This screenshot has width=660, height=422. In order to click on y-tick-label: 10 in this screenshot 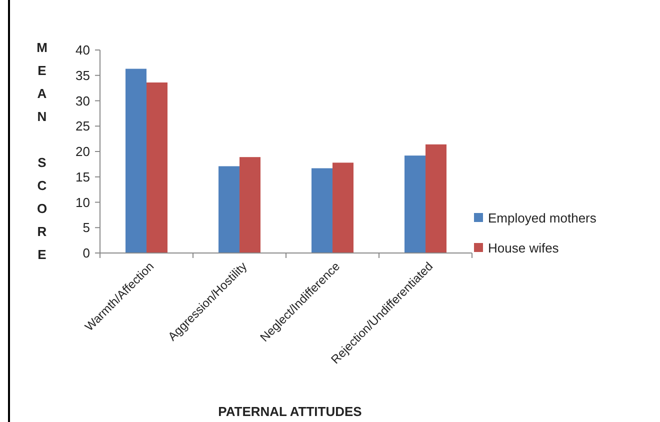, I will do `click(83, 202)`.